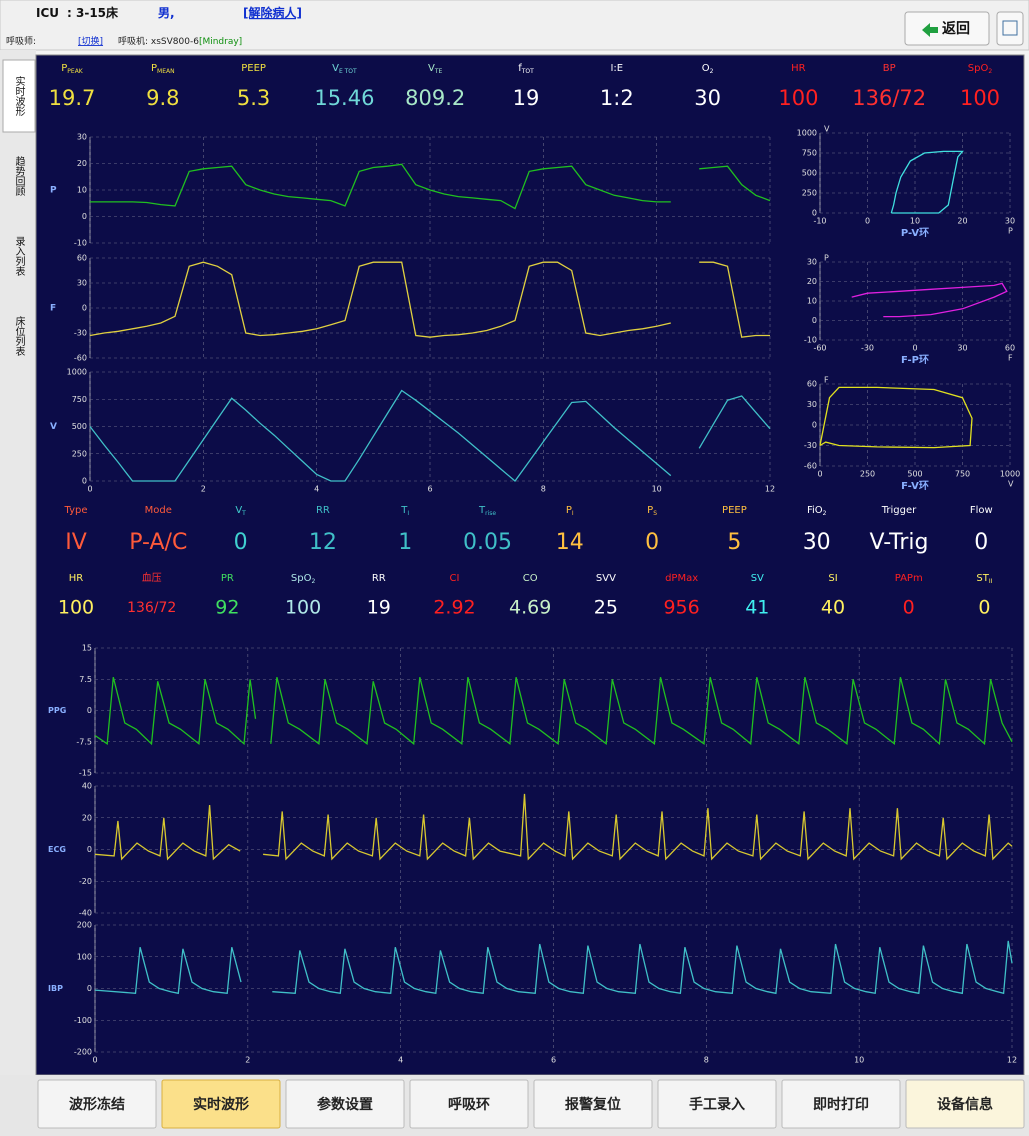 The image size is (1029, 1136). What do you see at coordinates (1010, 348) in the screenshot?
I see `x-tick-label: 60` at bounding box center [1010, 348].